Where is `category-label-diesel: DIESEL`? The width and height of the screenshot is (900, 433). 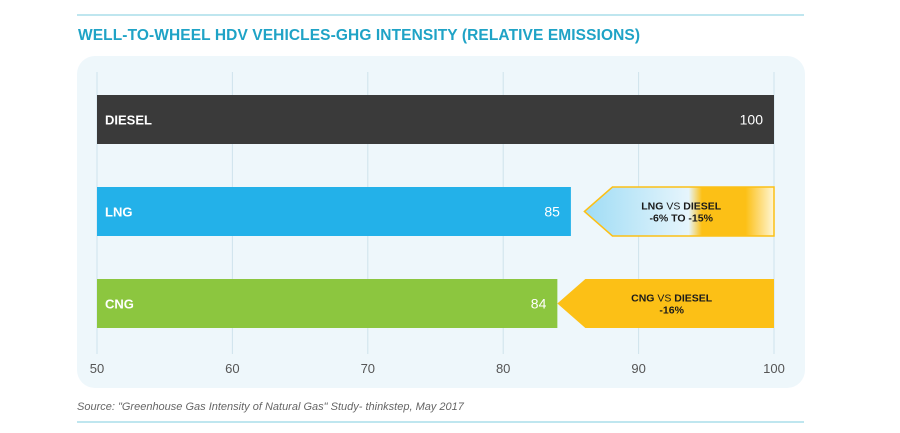
category-label-diesel: DIESEL is located at coordinates (128, 120).